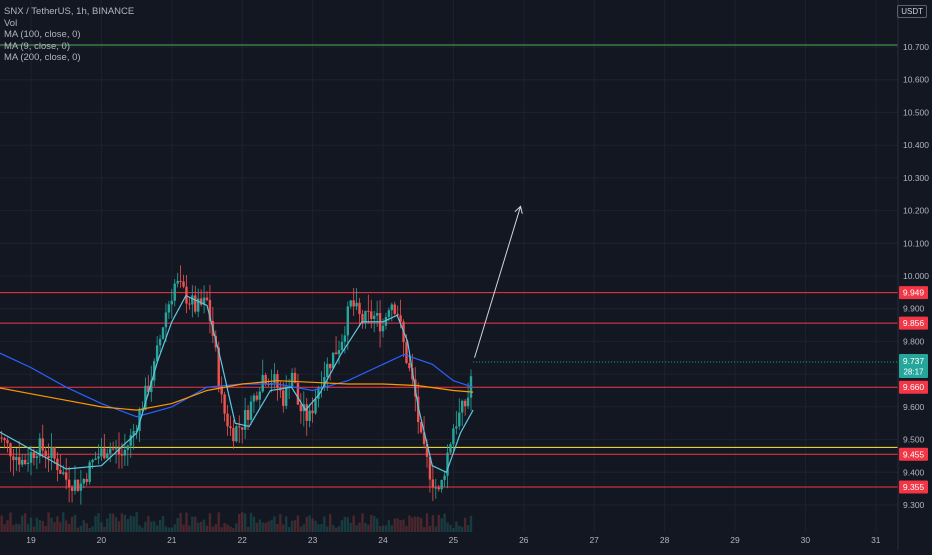  Describe the element at coordinates (916, 243) in the screenshot. I see `y-tick-label: 10.100` at that location.